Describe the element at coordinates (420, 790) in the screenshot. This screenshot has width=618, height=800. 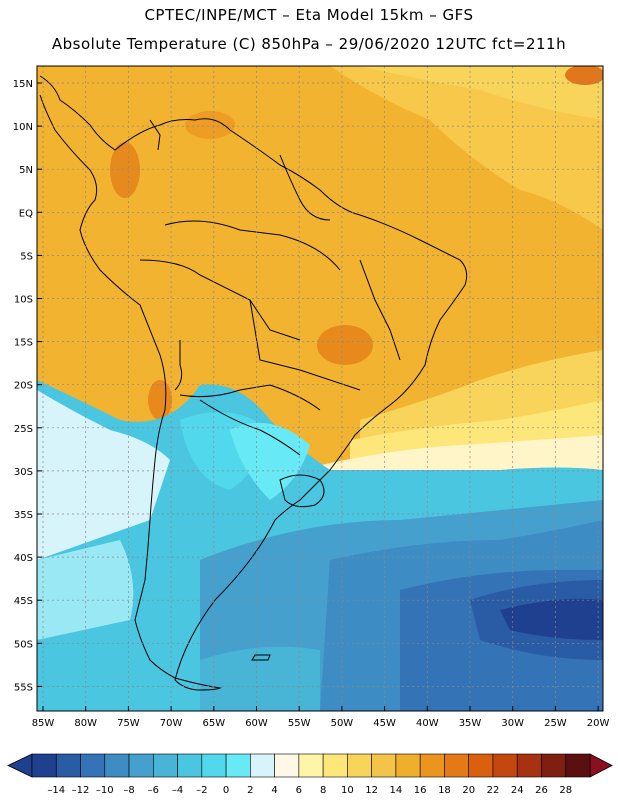
I see `colorbar-label: 16` at that location.